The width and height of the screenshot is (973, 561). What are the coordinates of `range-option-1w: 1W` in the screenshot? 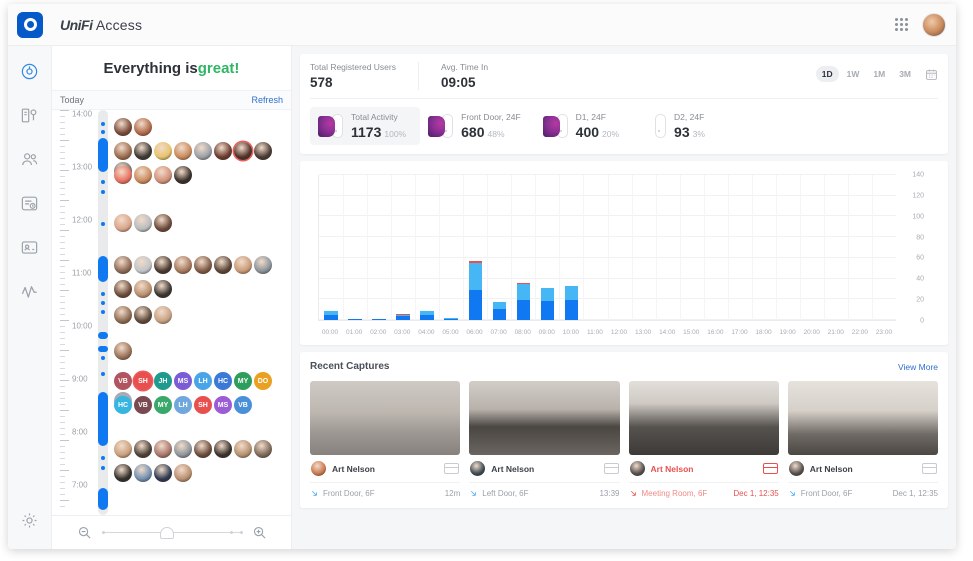 It's located at (853, 74).